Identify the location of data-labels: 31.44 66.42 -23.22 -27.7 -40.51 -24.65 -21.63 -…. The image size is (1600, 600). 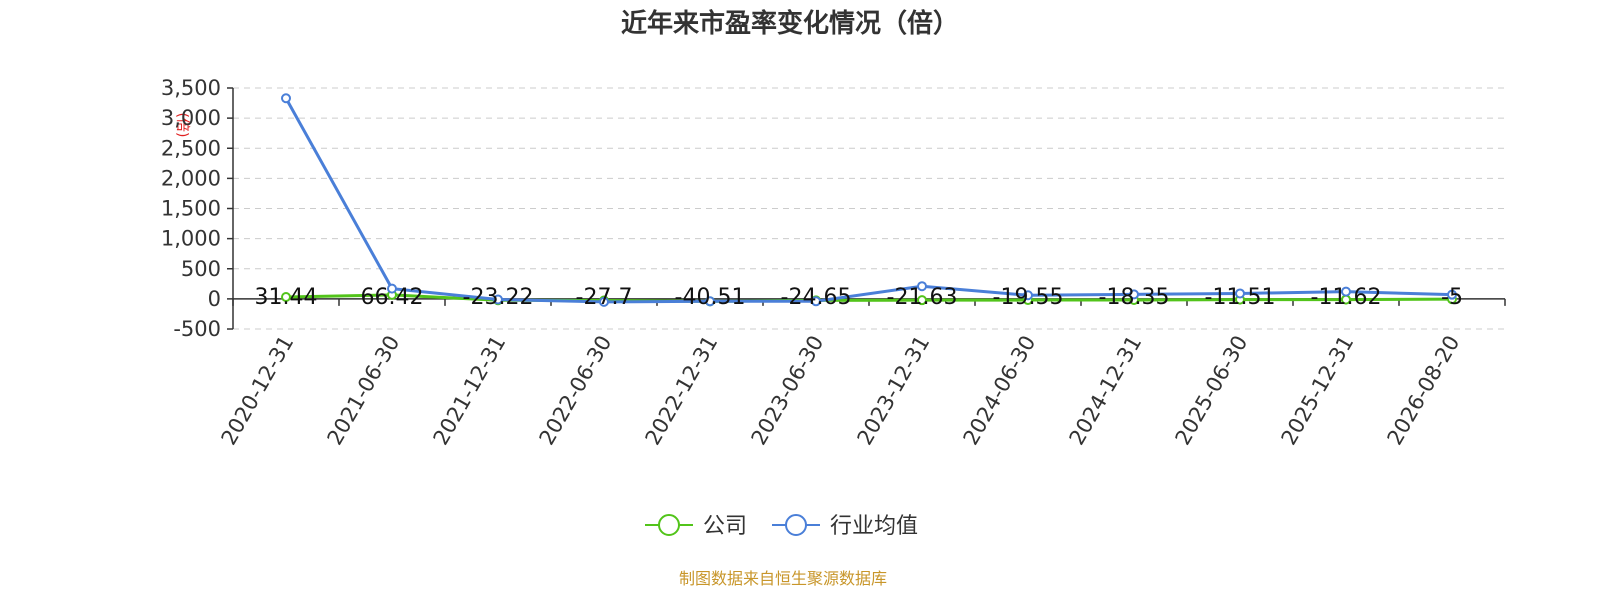
(859, 297).